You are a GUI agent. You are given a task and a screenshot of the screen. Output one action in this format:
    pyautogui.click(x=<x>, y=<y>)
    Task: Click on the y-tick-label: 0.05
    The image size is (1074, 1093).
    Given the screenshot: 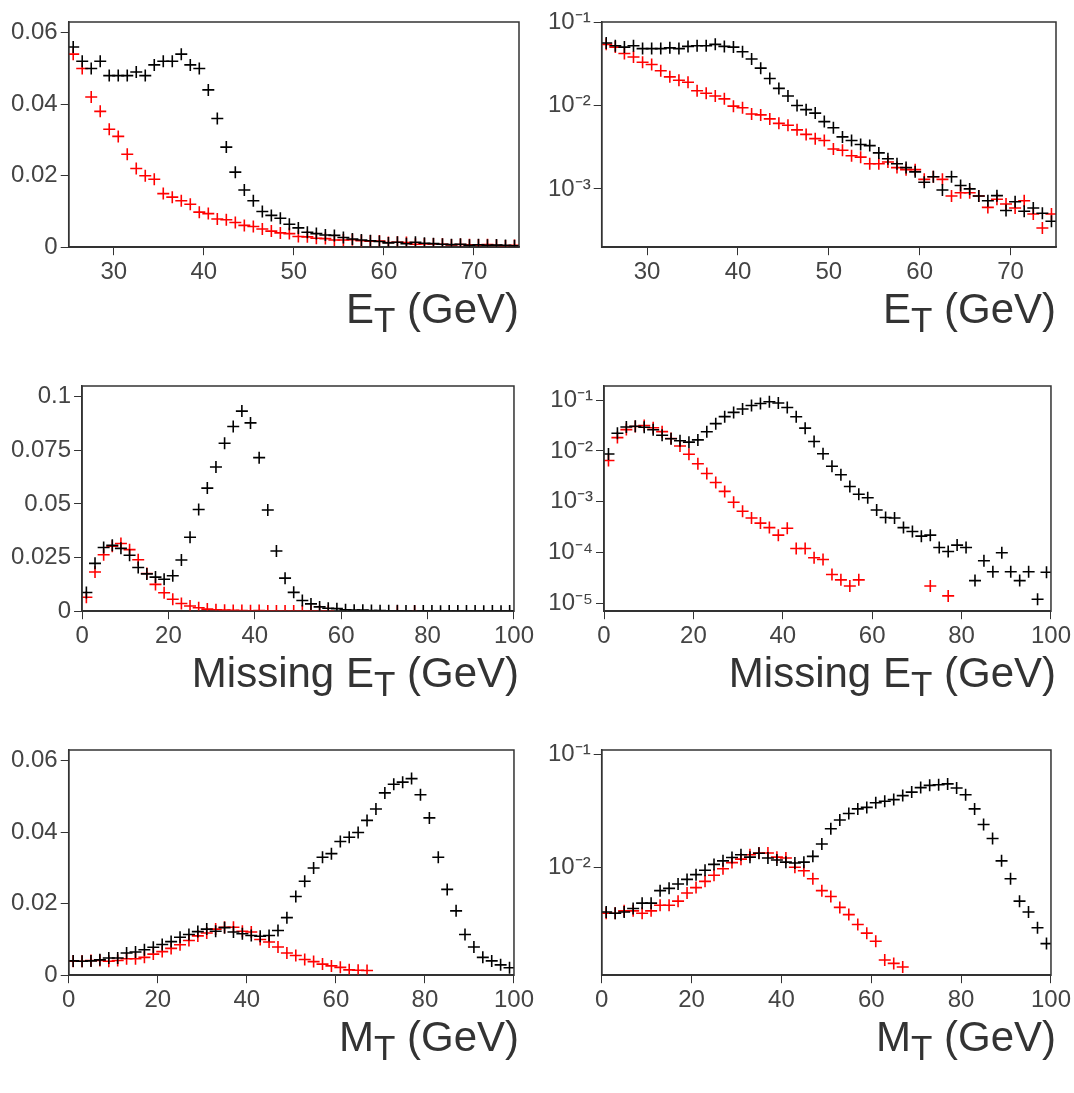 What is the action you would take?
    pyautogui.click(x=48, y=502)
    